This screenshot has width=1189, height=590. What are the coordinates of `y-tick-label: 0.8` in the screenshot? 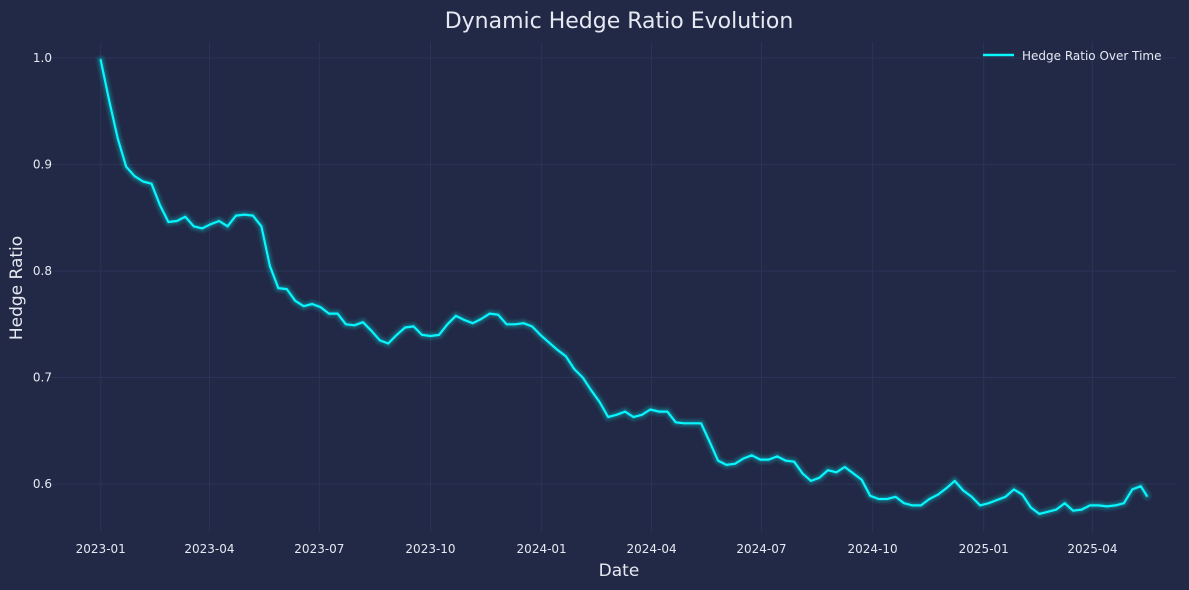 It's located at (42, 271).